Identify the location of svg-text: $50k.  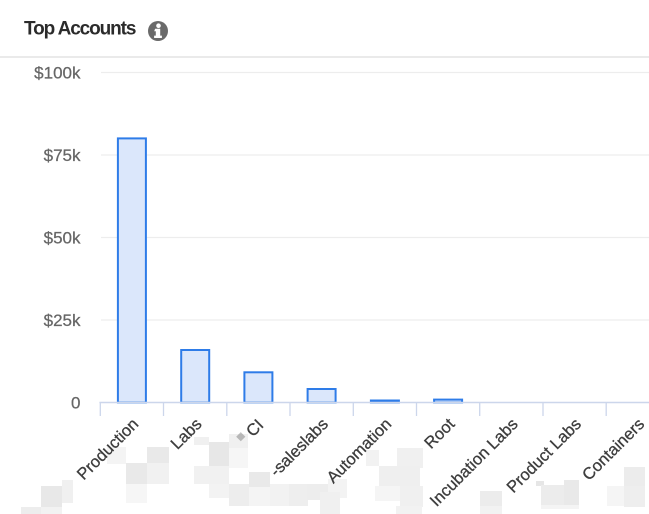
(62, 238).